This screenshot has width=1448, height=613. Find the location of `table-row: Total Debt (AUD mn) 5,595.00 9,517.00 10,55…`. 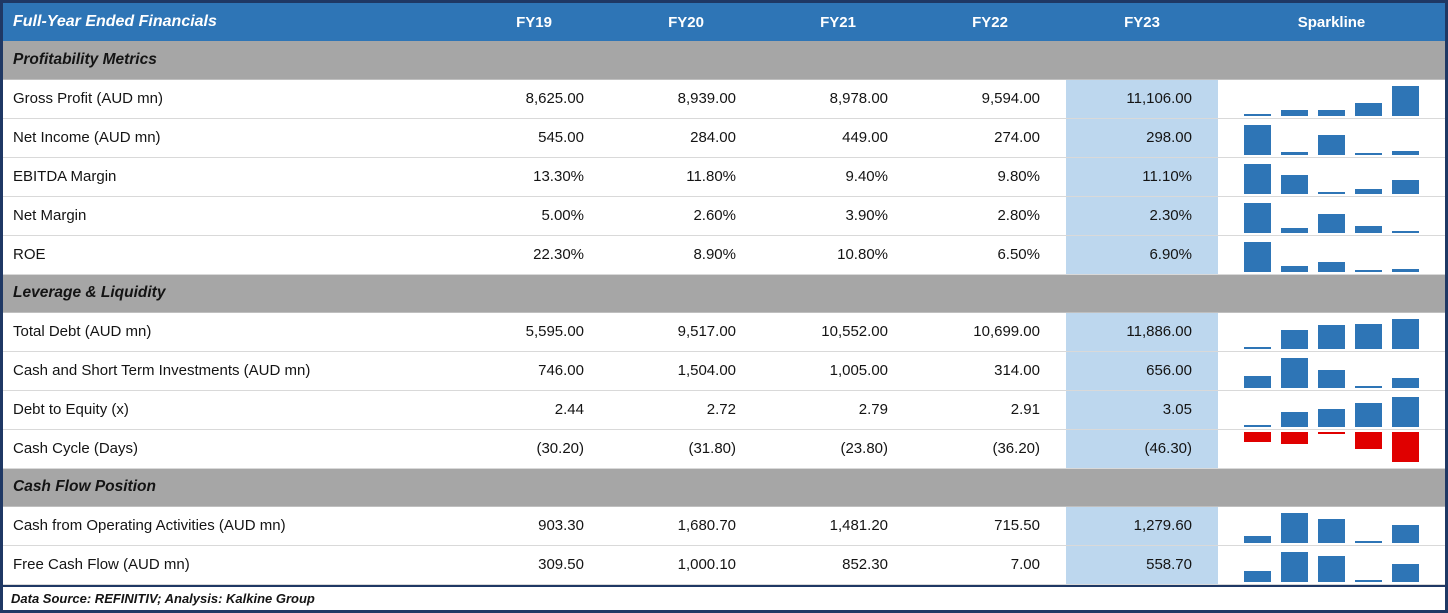

table-row: Total Debt (AUD mn) 5,595.00 9,517.00 10,55… is located at coordinates (724, 332).